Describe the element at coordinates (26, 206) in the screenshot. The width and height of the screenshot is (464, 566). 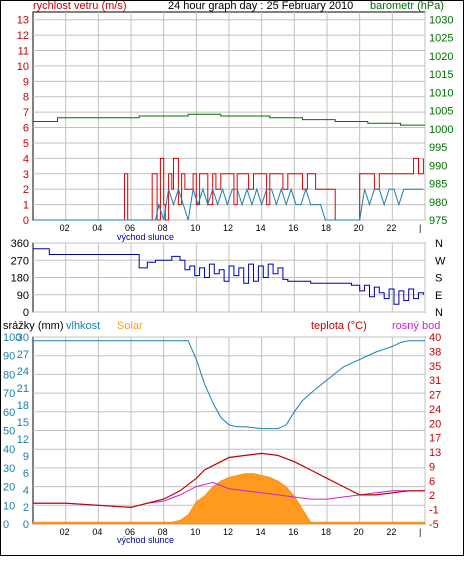
I see `wind-tick-label: 1` at that location.